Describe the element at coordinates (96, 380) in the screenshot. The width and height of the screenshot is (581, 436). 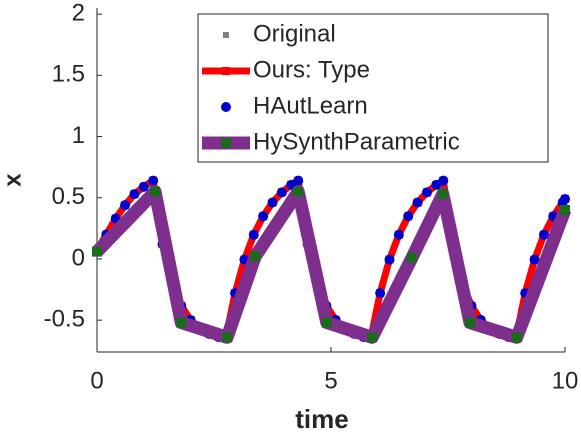
I see `x-tick-label: 0` at that location.